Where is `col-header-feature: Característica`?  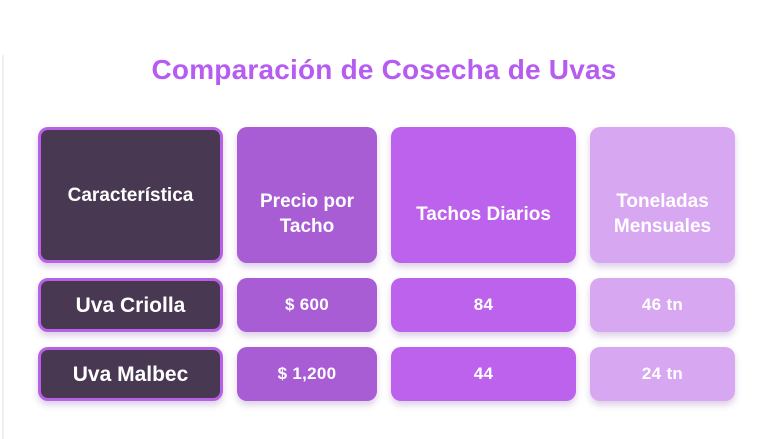
col-header-feature: Característica is located at coordinates (130, 195).